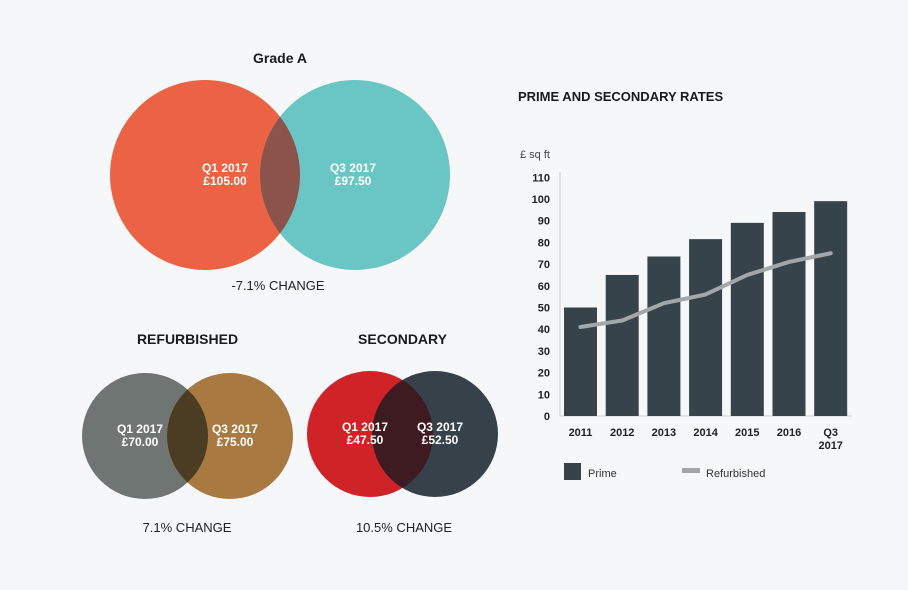 The height and width of the screenshot is (590, 908). What do you see at coordinates (622, 345) in the screenshot?
I see `bar-2012` at bounding box center [622, 345].